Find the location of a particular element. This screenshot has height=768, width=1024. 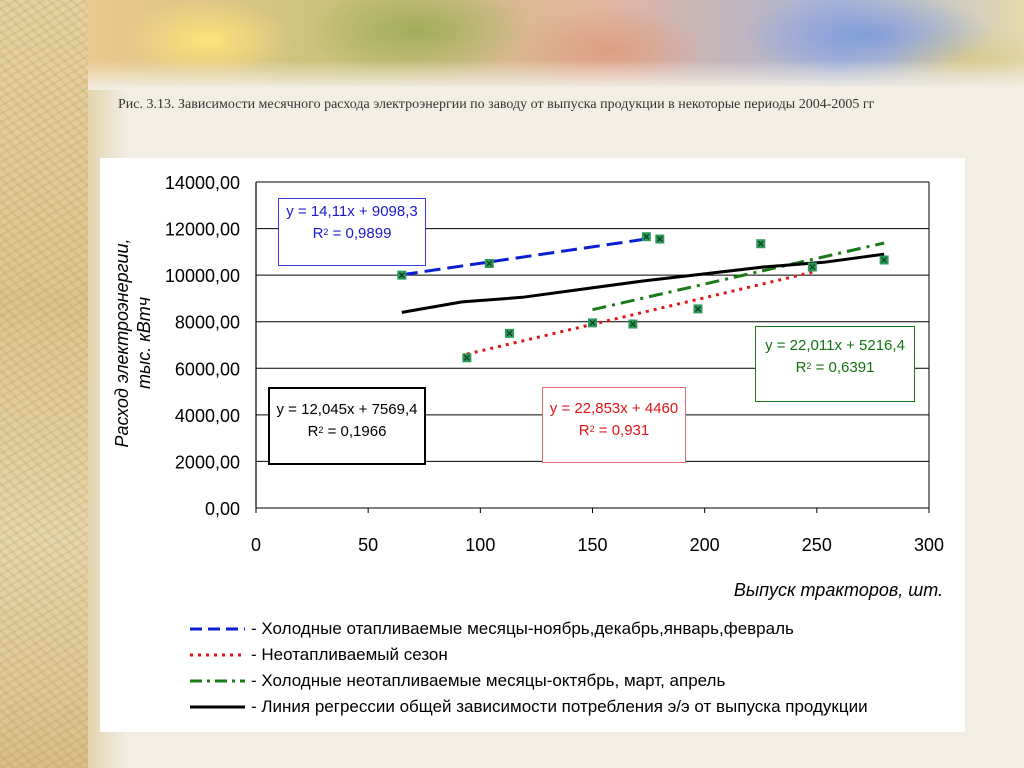

x-tick-label: 0 is located at coordinates (256, 545).